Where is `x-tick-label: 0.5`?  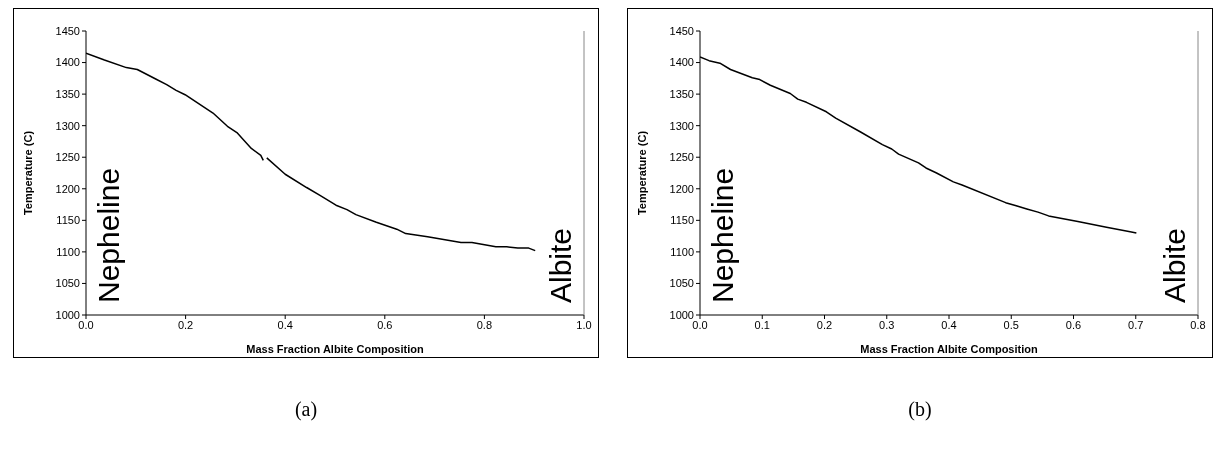
x-tick-label: 0.5 is located at coordinates (1011, 324).